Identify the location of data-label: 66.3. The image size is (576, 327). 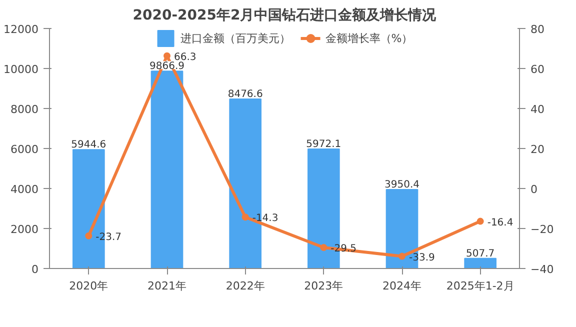
(185, 57).